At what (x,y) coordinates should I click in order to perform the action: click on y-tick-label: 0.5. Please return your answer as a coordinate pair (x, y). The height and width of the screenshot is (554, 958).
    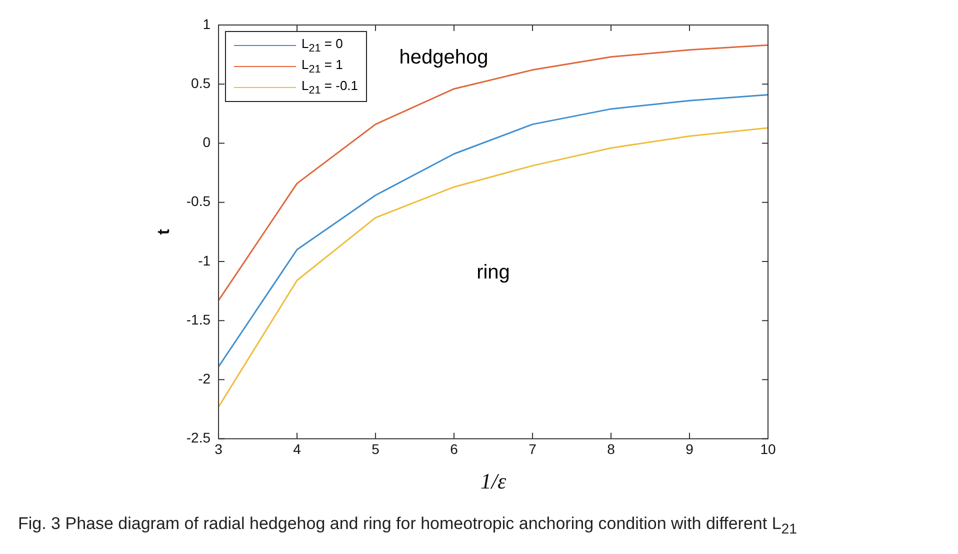
    Looking at the image, I should click on (201, 82).